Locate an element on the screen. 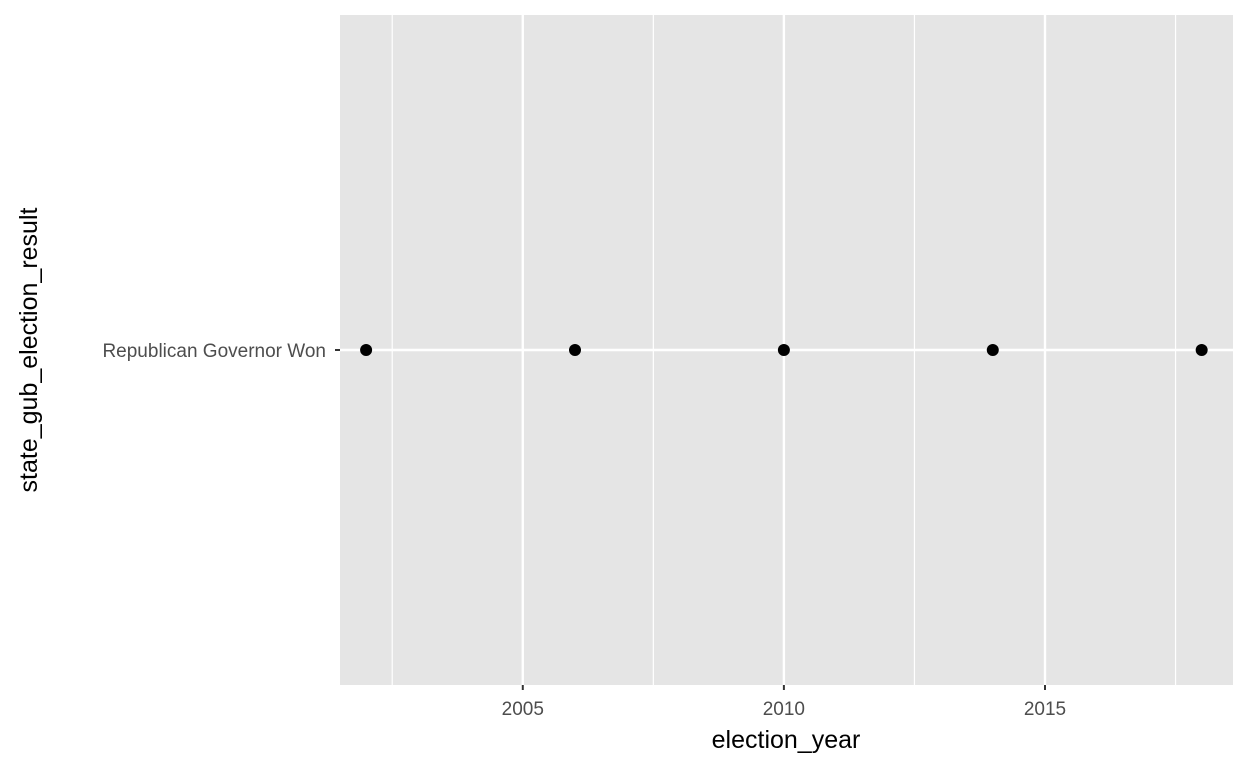  x-tick-label: 2010 is located at coordinates (784, 709).